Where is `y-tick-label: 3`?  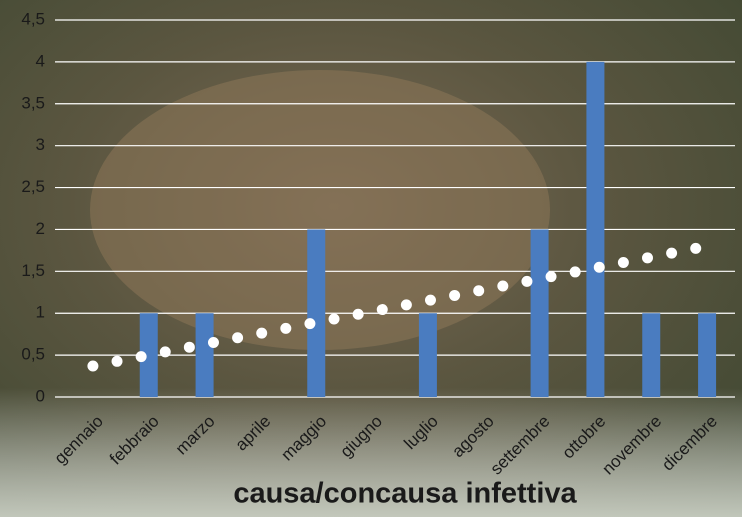
y-tick-label: 3 is located at coordinates (40, 144).